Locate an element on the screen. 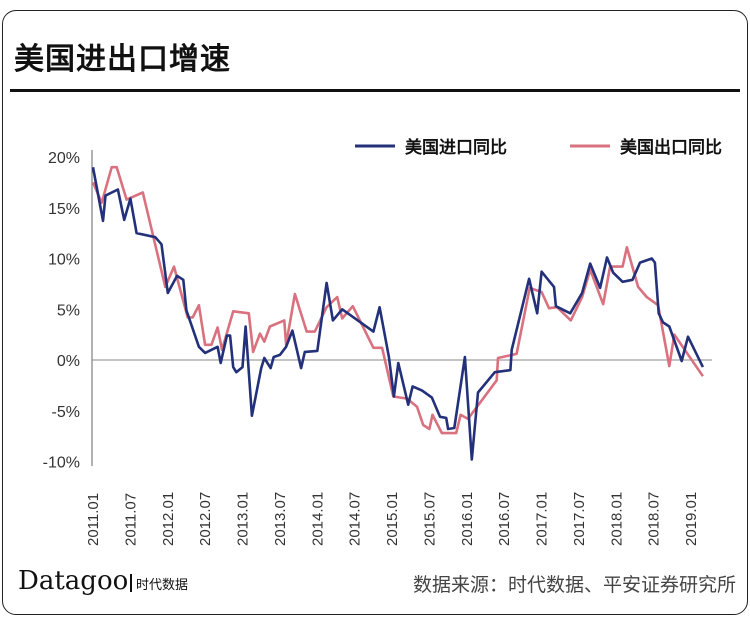 This screenshot has height=627, width=750. x-tick-label: 2017.01 is located at coordinates (542, 519).